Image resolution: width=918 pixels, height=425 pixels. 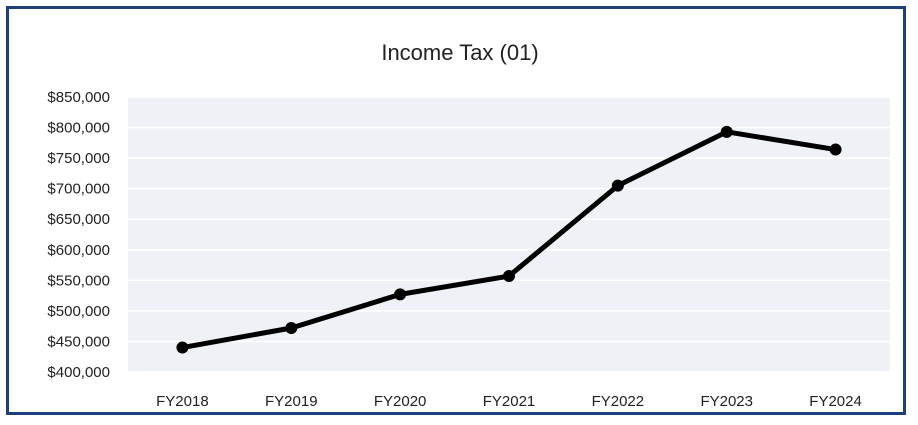 What do you see at coordinates (400, 401) in the screenshot?
I see `x-tick-label: FY2020` at bounding box center [400, 401].